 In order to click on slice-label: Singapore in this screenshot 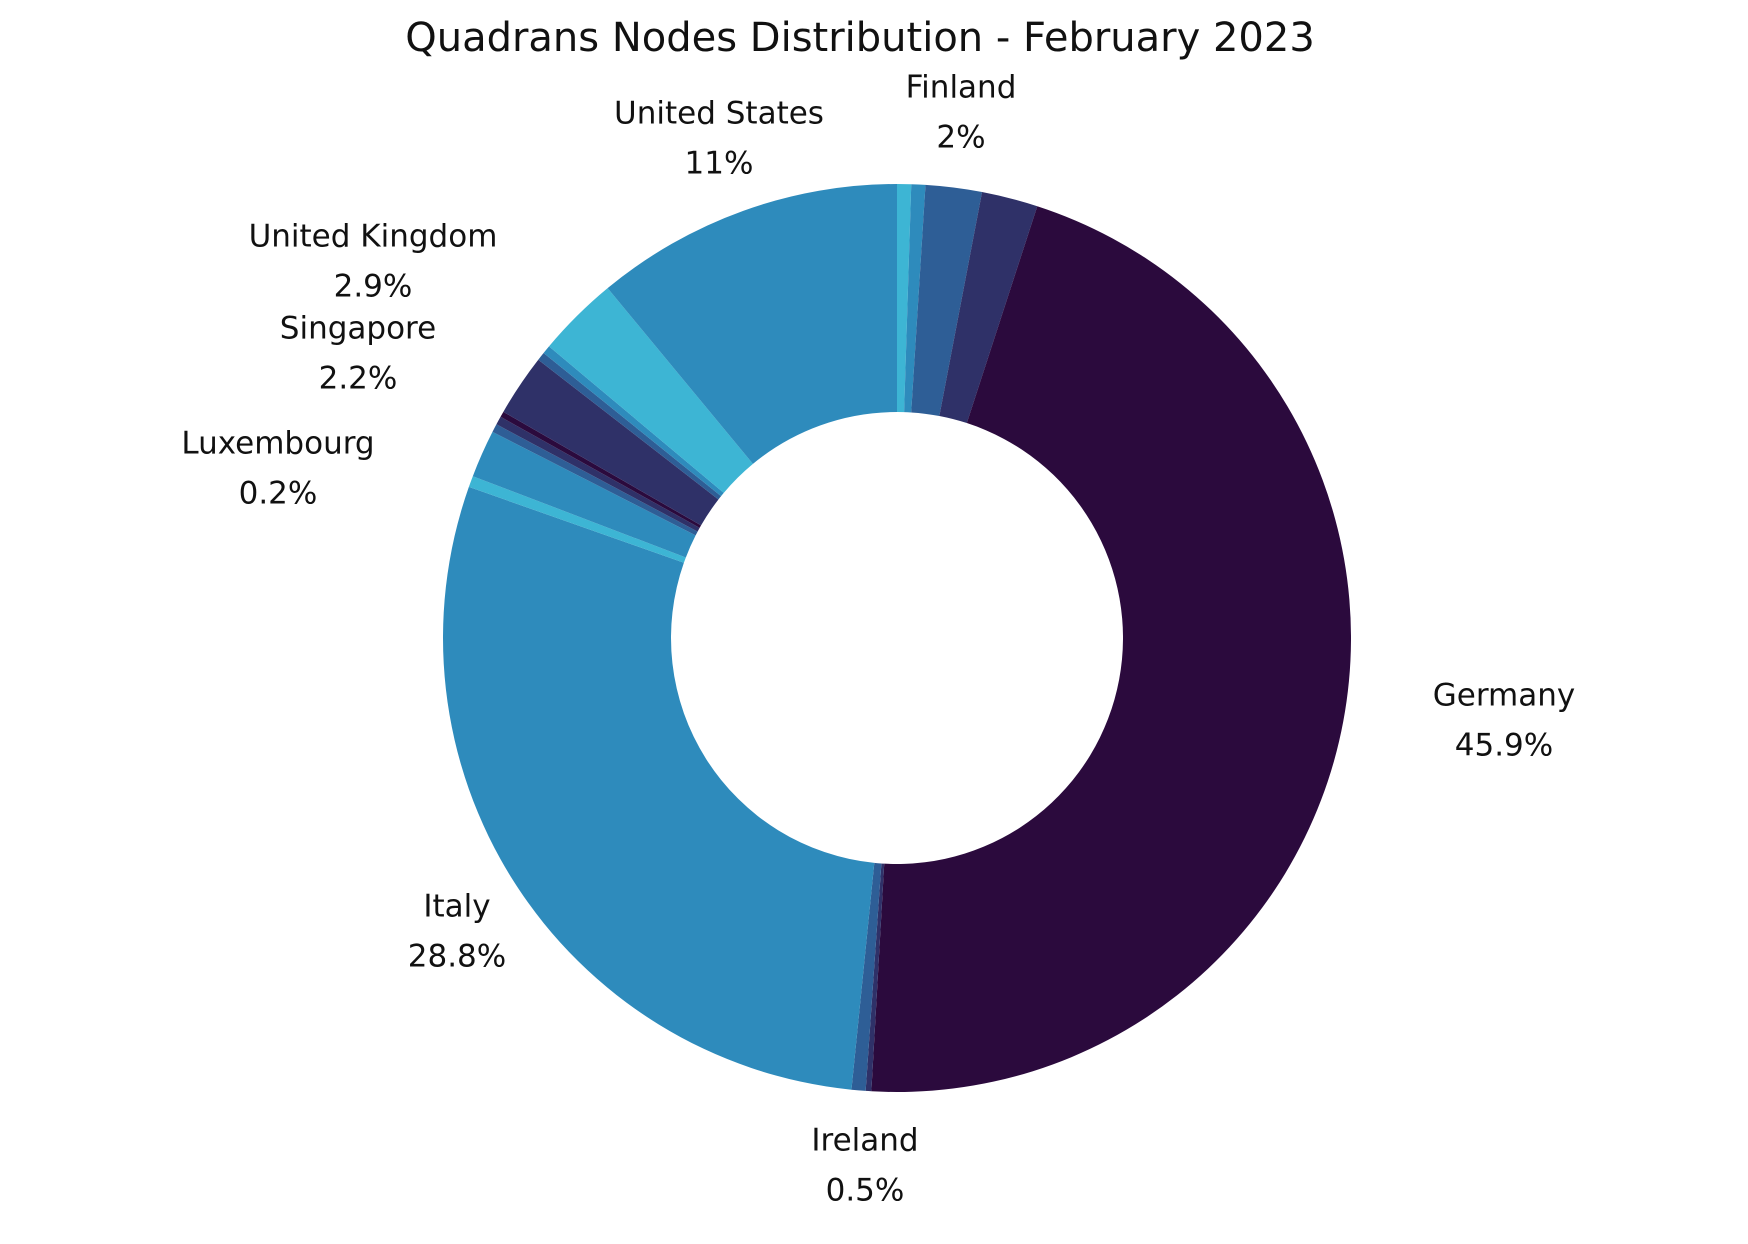, I will do `click(358, 329)`.